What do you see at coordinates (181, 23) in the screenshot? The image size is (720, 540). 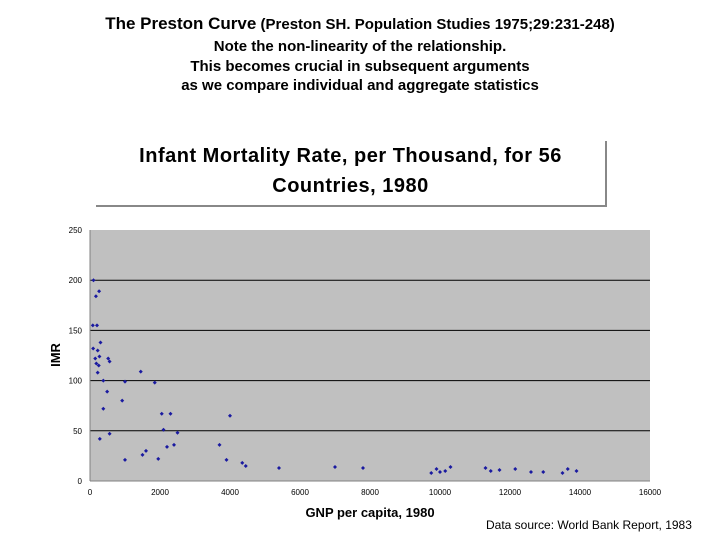 I see `title-main: The Preston Curve` at bounding box center [181, 23].